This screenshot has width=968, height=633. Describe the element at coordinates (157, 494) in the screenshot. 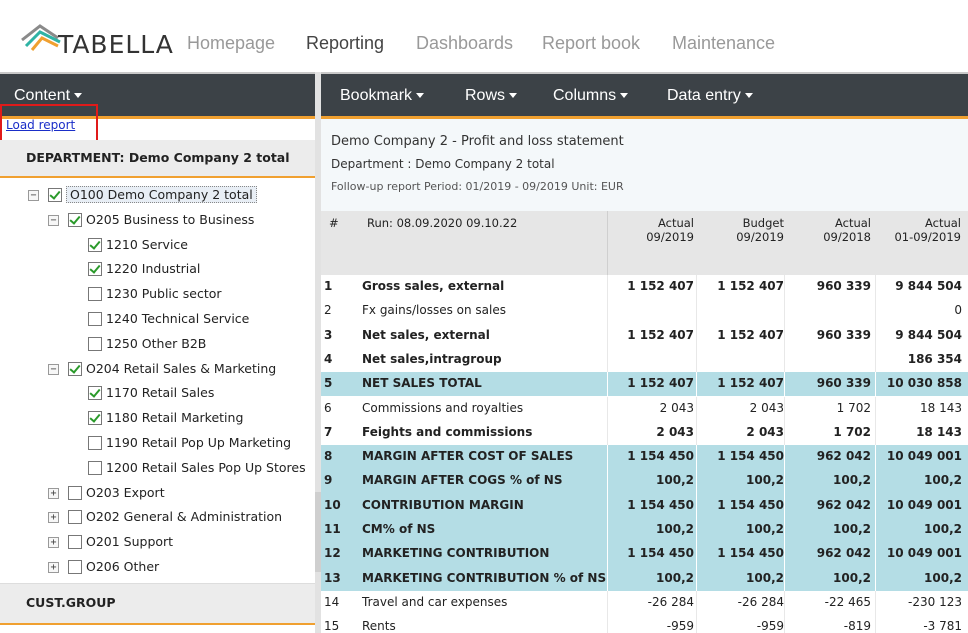

I see `tree-node: + O203 Export` at that location.